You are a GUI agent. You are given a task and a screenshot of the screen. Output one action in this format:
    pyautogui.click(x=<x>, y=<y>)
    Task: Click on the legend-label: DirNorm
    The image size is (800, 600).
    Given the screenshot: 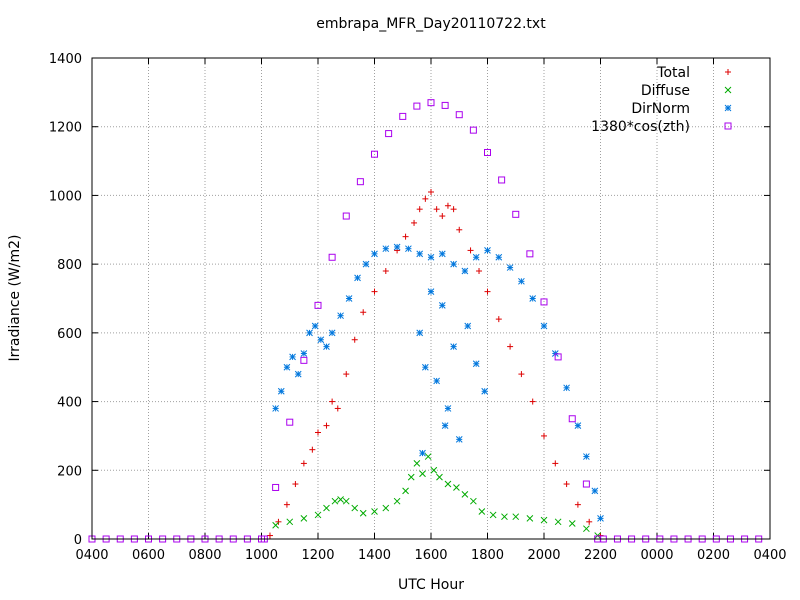 What is the action you would take?
    pyautogui.click(x=660, y=109)
    